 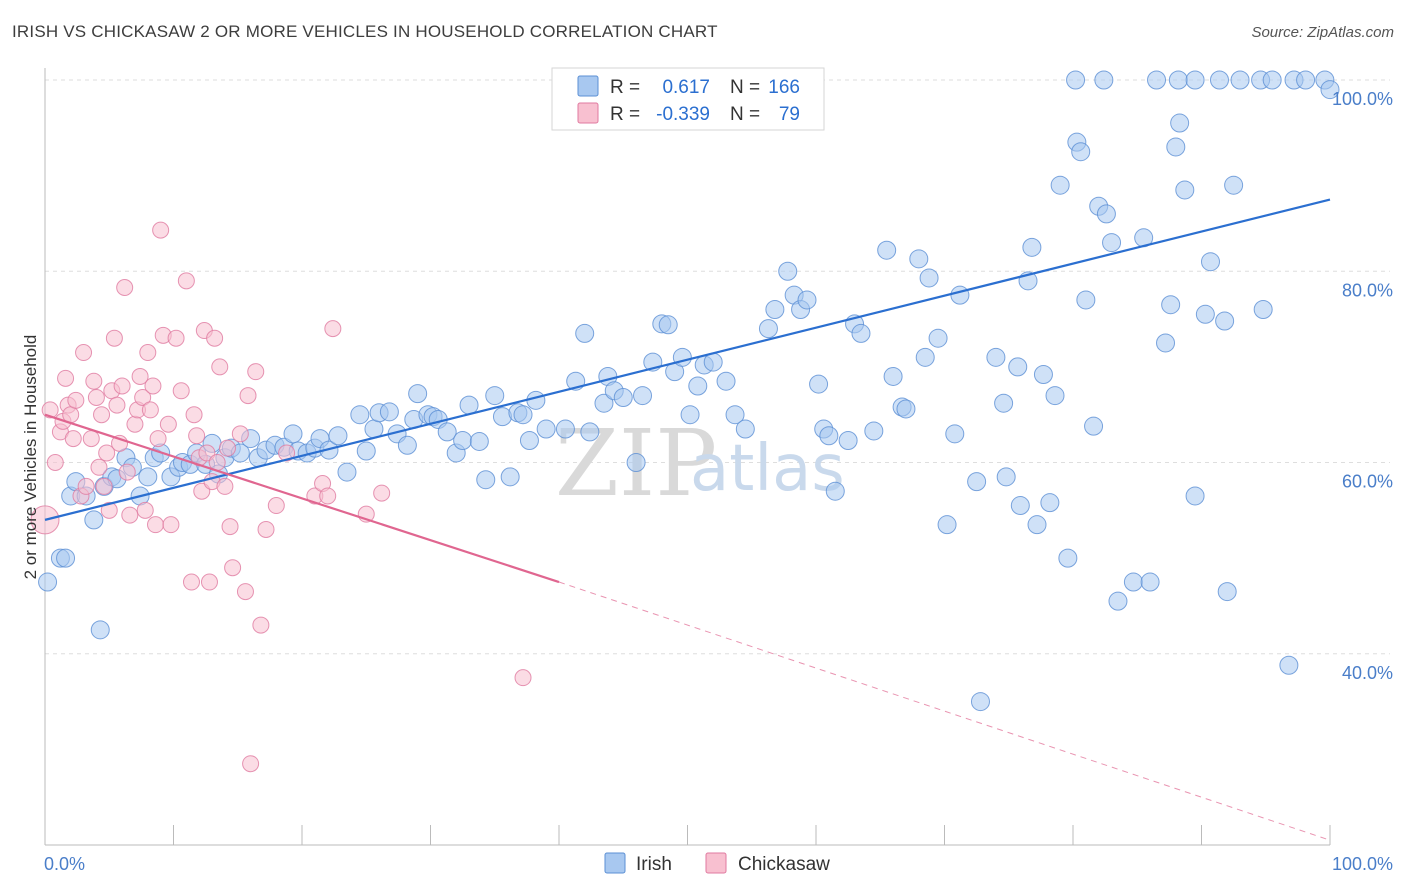 I want to click on legend-r-value-chickasaw: -0.339, so click(x=683, y=114).